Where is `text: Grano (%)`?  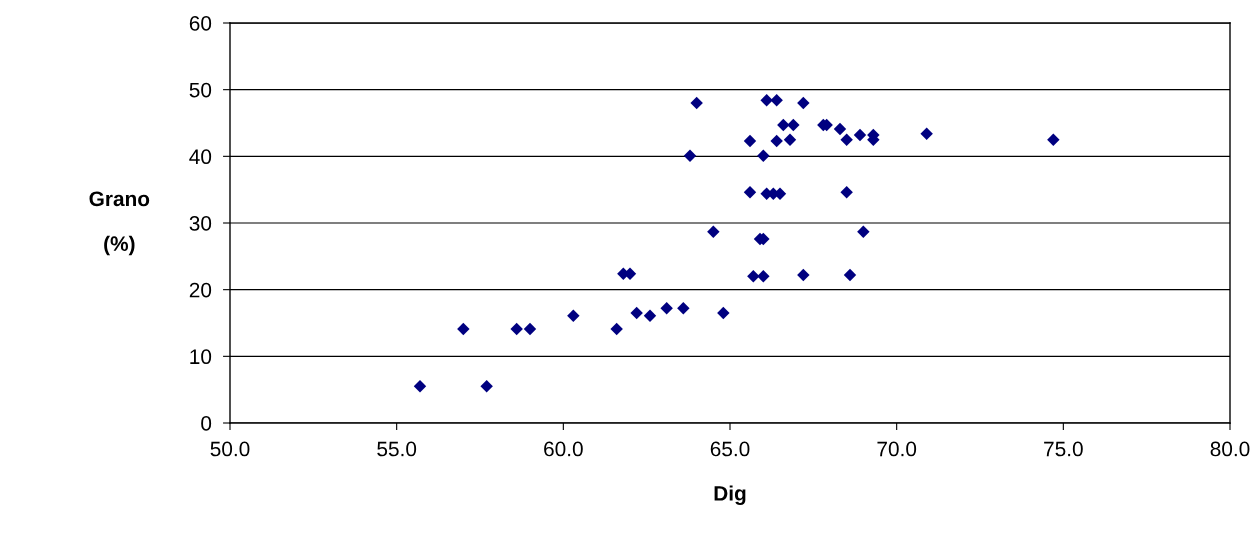
text: Grano (%) is located at coordinates (119, 223).